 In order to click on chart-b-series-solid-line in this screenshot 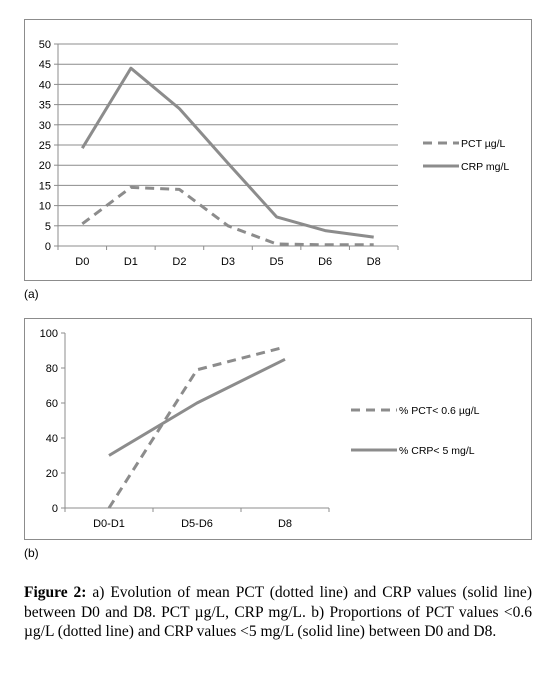, I will do `click(197, 407)`.